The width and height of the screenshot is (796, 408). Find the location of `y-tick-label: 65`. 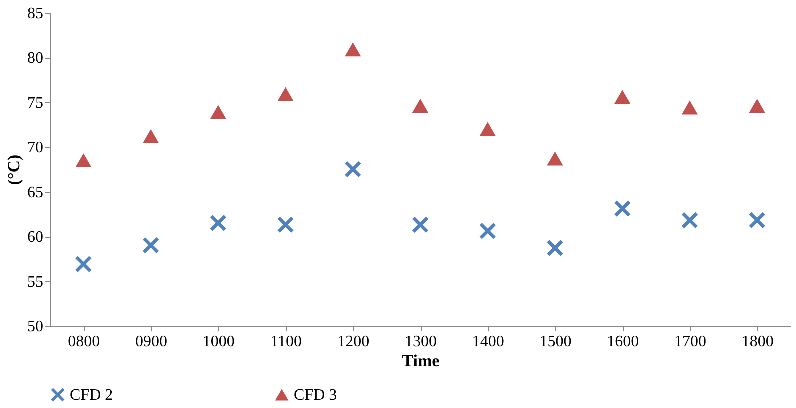

y-tick-label: 65 is located at coordinates (36, 193).